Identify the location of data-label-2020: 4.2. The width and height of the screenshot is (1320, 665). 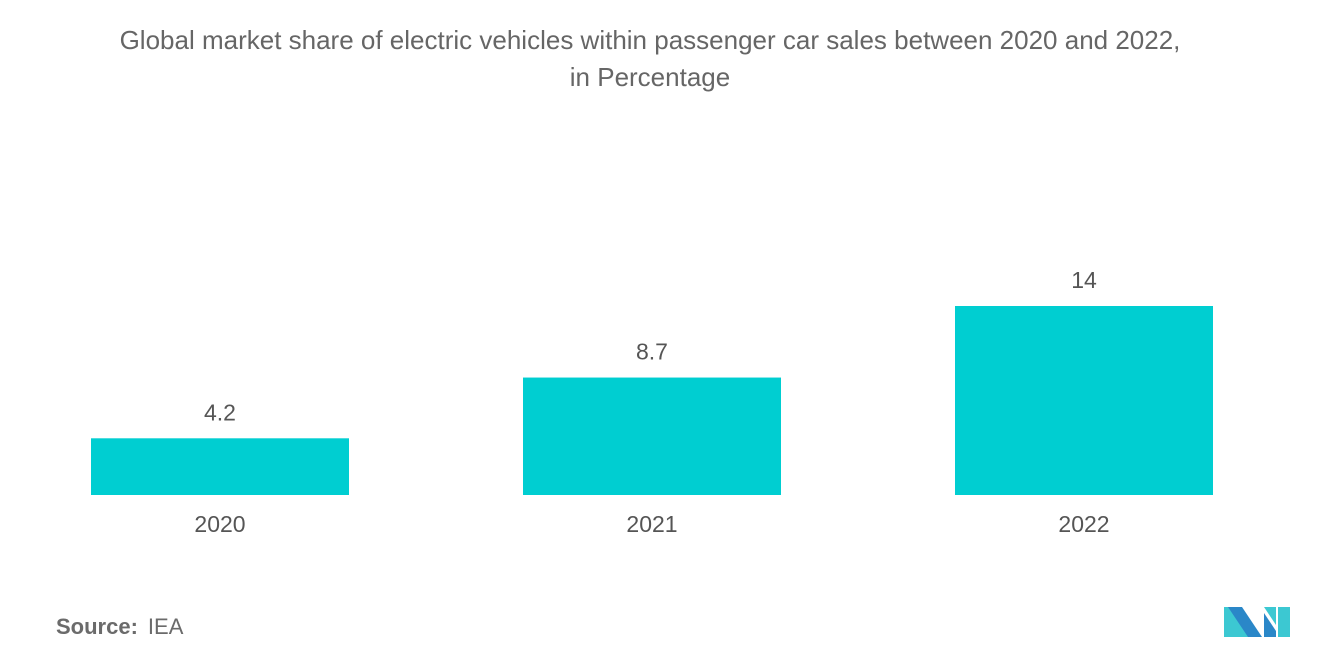
(220, 412).